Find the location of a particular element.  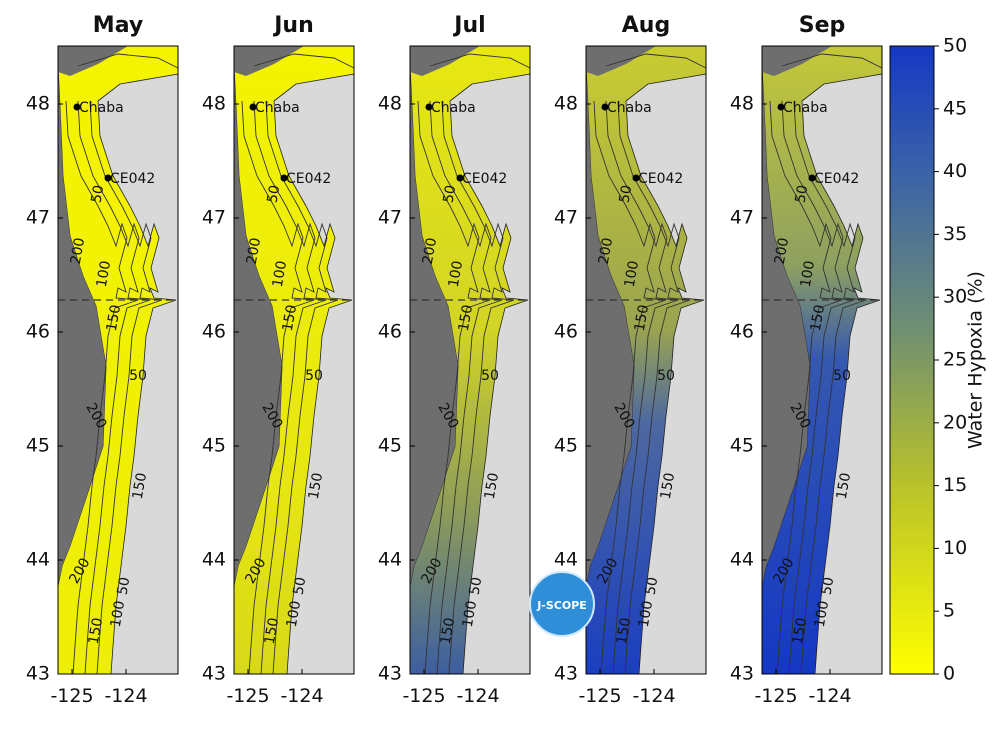

colorbar-tick-label: 35 is located at coordinates (955, 234).